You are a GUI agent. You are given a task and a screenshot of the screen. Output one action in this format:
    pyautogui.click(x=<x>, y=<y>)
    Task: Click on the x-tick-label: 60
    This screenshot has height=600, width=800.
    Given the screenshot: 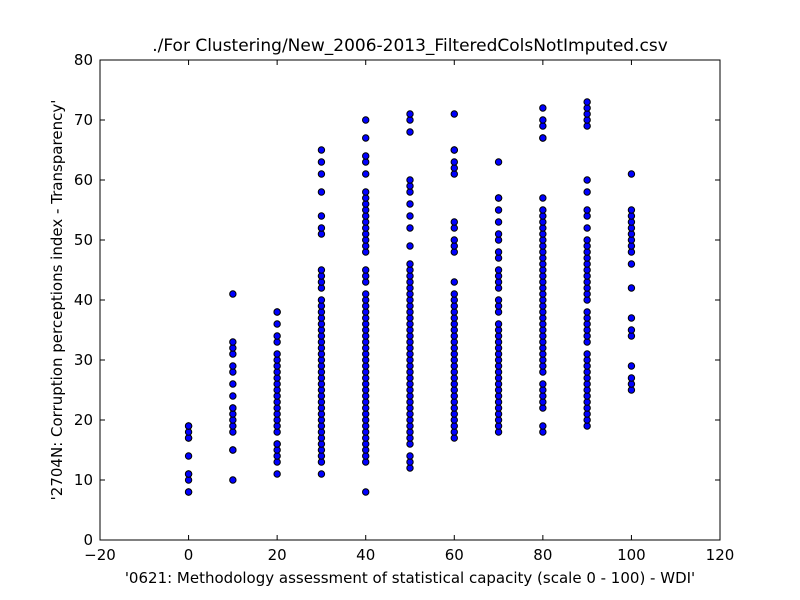 What is the action you would take?
    pyautogui.click(x=454, y=555)
    